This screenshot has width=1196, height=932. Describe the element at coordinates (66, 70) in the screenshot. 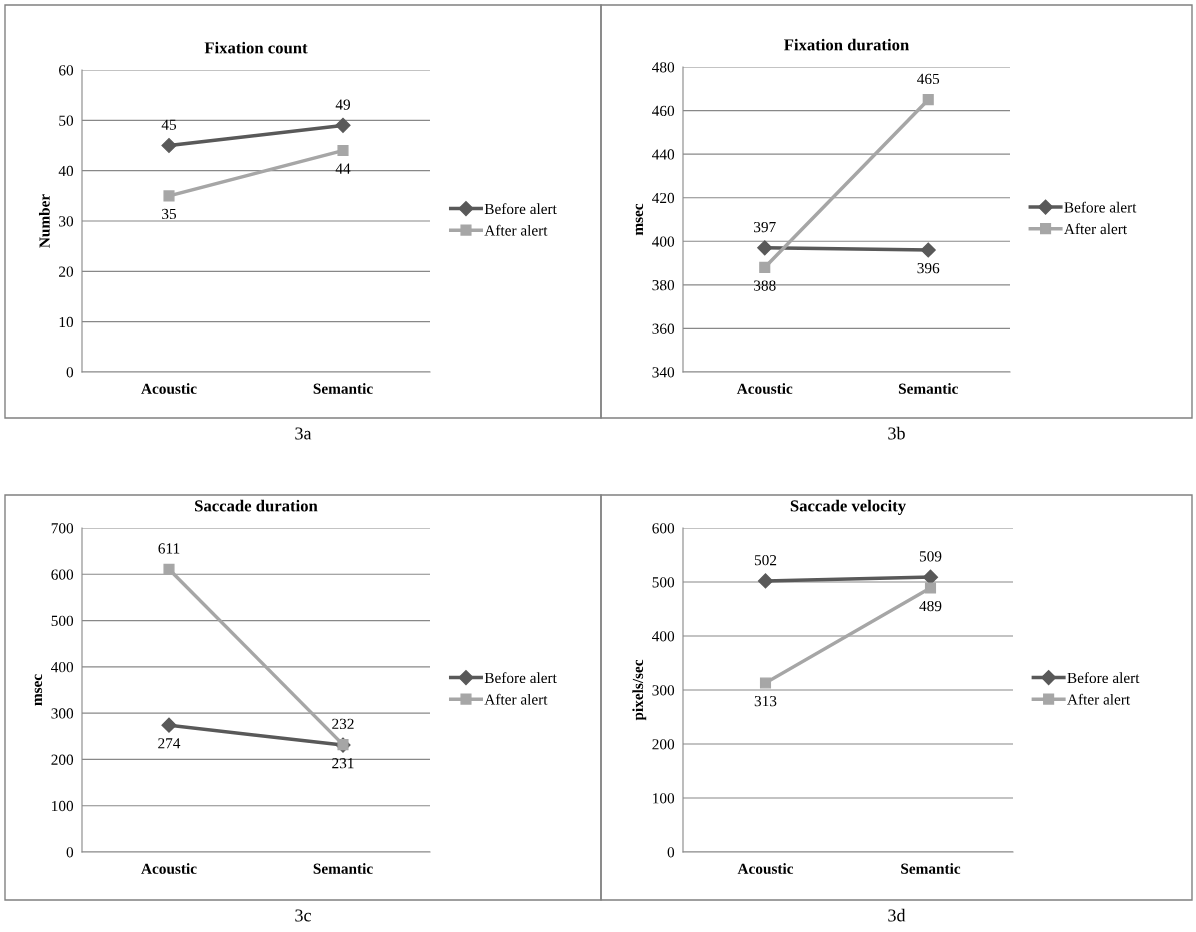

I see `y-tick-label: 60` at that location.